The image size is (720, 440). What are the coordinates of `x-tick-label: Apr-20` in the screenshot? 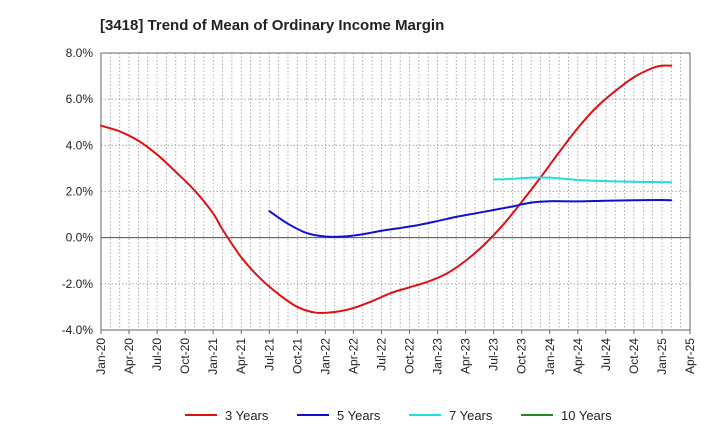 It's located at (129, 356).